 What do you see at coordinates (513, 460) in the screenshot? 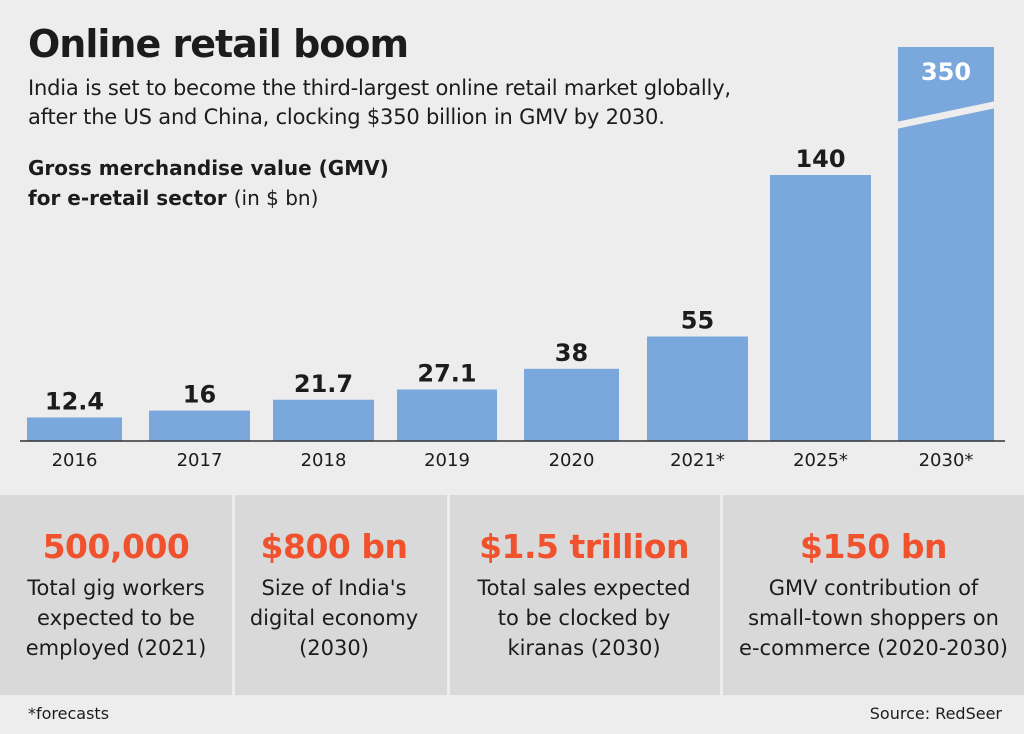
I see `tick-labels-layer: 2016 2017 2018 2019 2020 2021* 2025* 2030*` at bounding box center [513, 460].